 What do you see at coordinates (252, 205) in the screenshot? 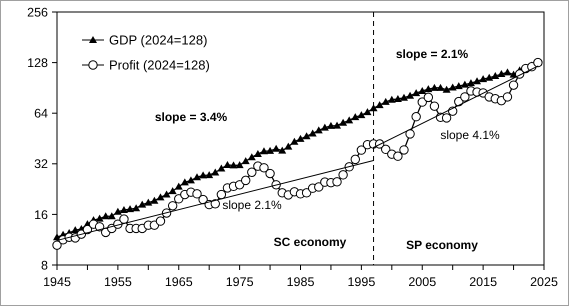
I see `annotation: slope 2.1%` at bounding box center [252, 205].